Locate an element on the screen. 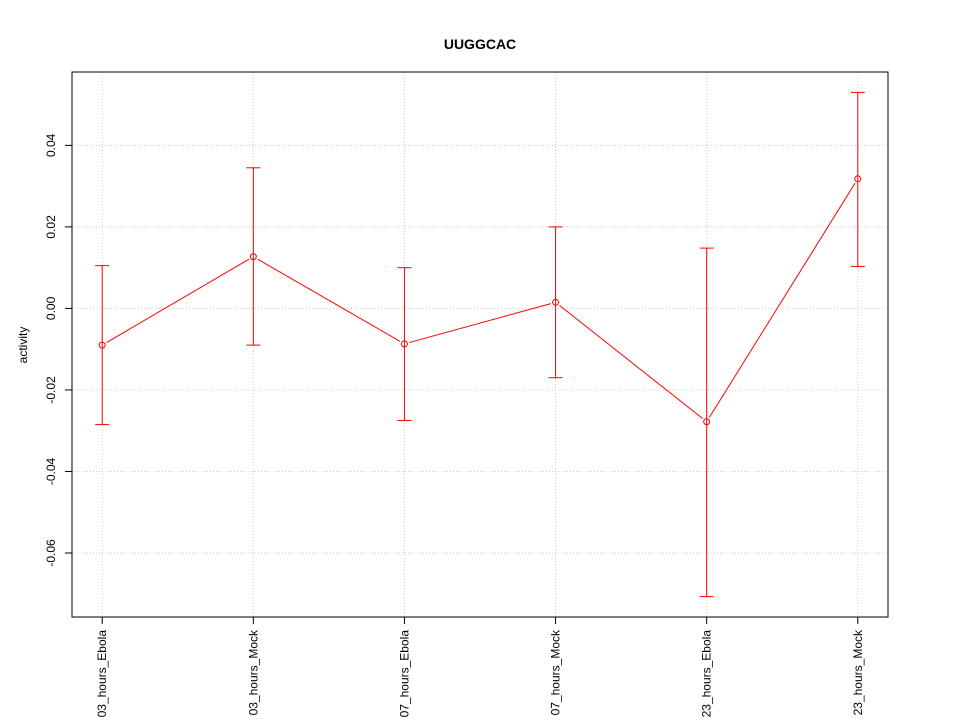 The image size is (960, 725). chart-title: UUGGCAC is located at coordinates (480, 44).